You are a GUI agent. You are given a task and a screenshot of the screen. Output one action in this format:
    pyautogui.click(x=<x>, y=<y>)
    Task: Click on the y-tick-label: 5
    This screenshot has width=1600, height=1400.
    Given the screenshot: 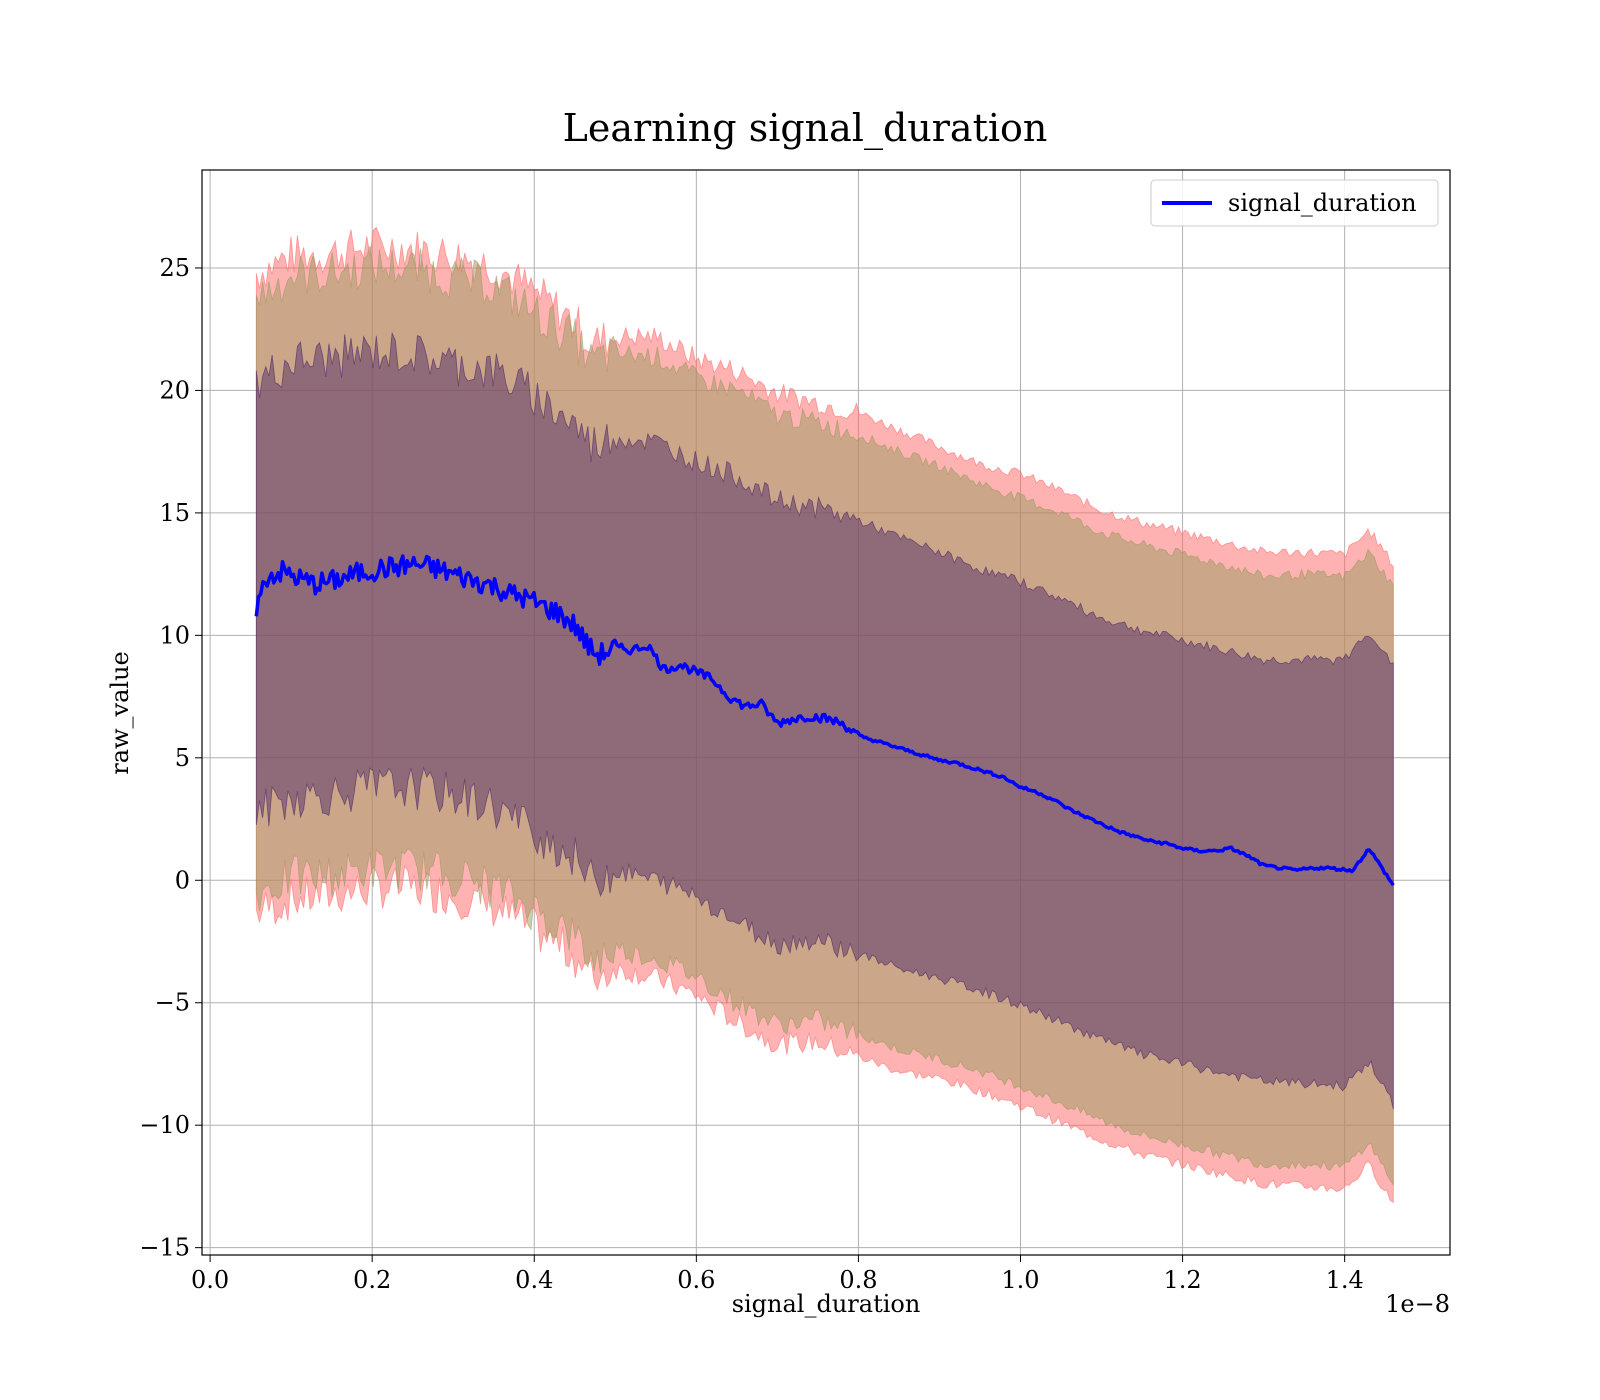 What is the action you would take?
    pyautogui.click(x=182, y=758)
    